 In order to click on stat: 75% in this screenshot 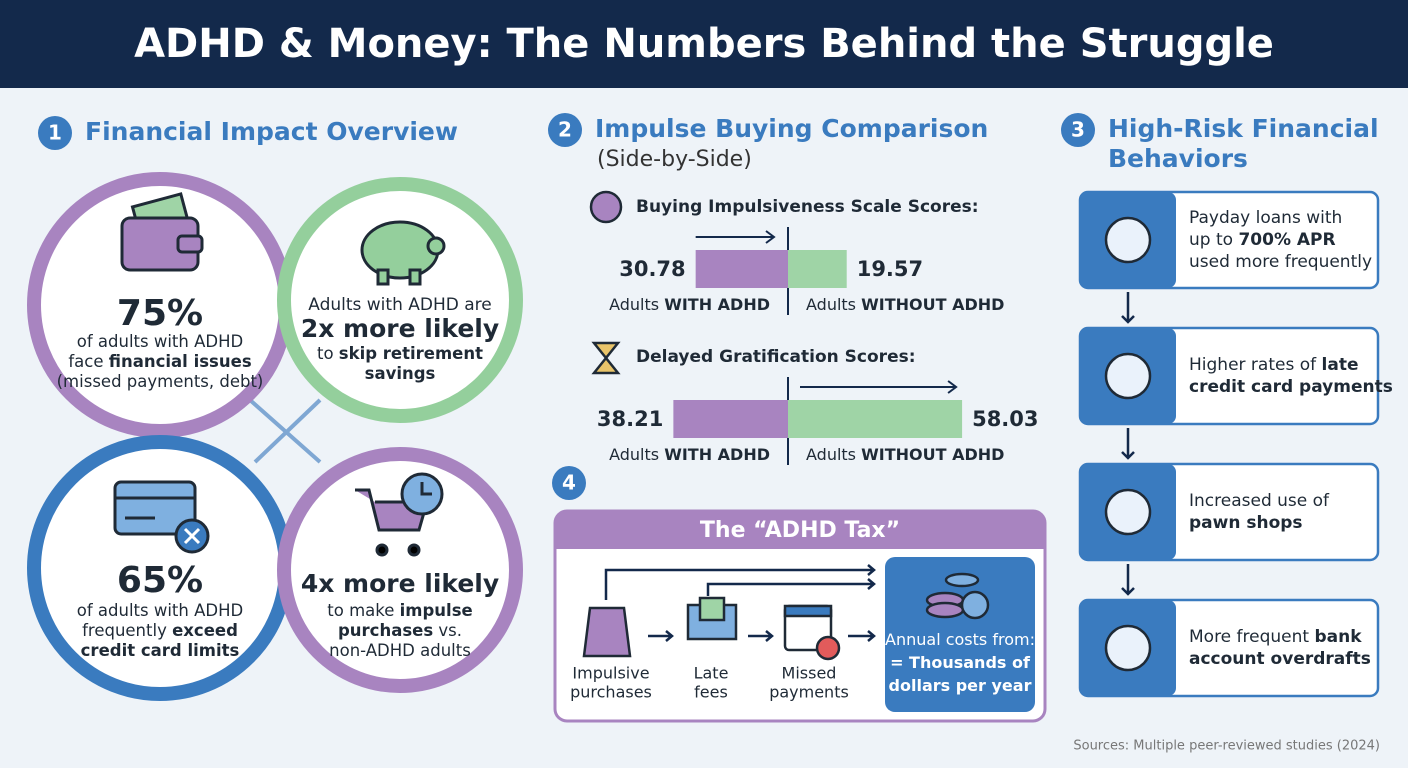, I will do `click(160, 313)`.